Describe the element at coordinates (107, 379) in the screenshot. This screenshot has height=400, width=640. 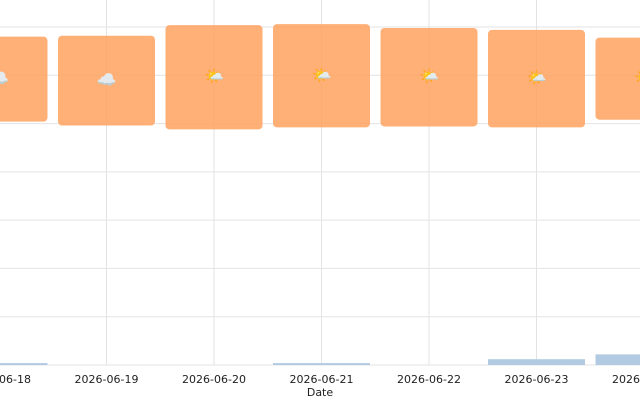
I see `x-tick-label: 2026-06-19` at that location.